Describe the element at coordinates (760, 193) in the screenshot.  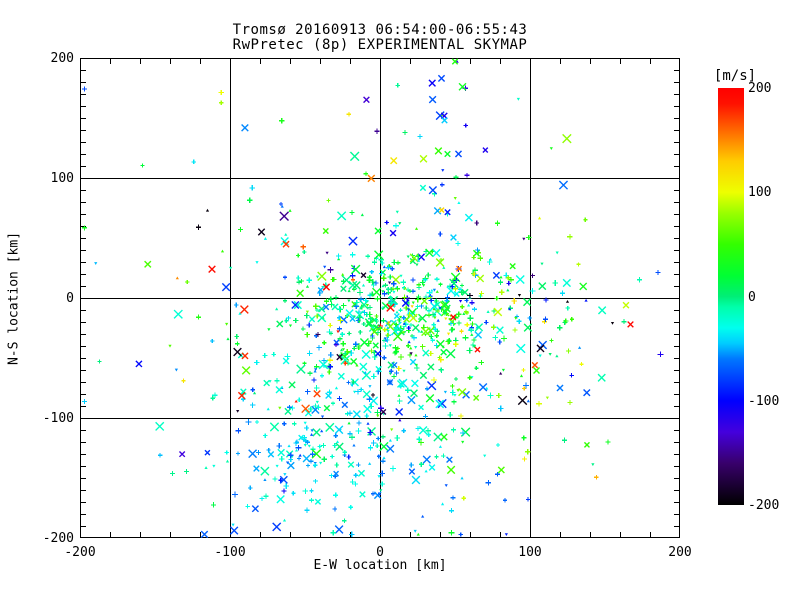
I see `colorbar-tick-label: 100` at that location.